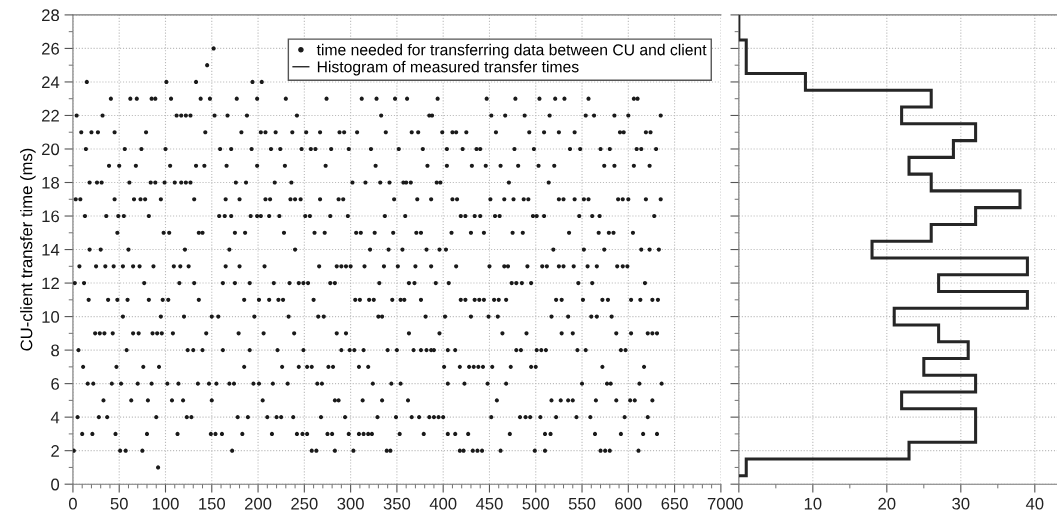  What do you see at coordinates (51, 15) in the screenshot?
I see `y-tick-label: 28` at bounding box center [51, 15].